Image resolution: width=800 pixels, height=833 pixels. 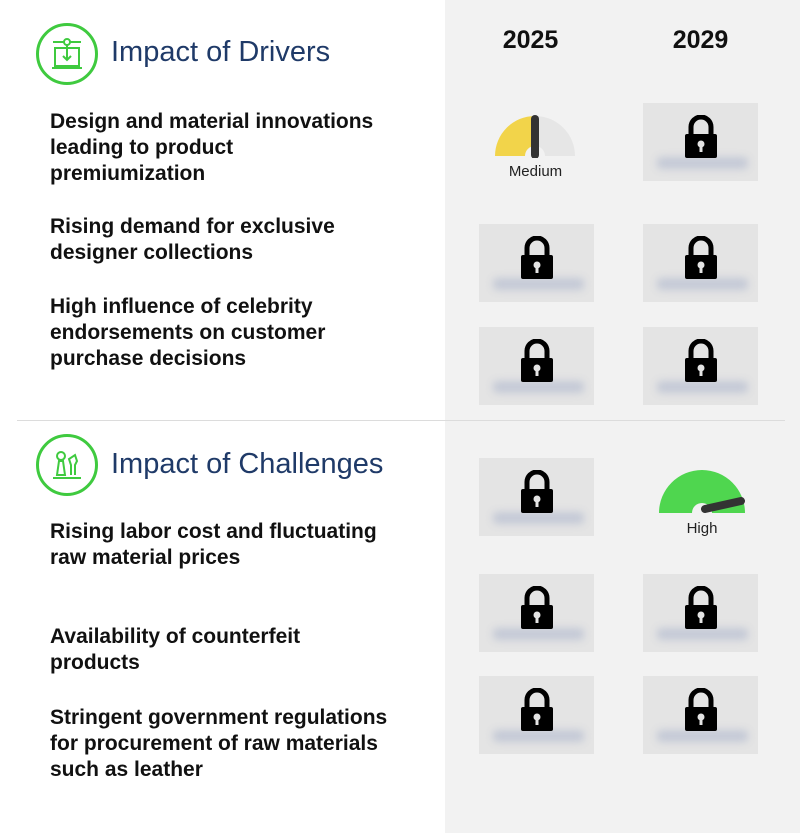 I want to click on impact-gauge-medium: Medium, so click(x=535, y=146).